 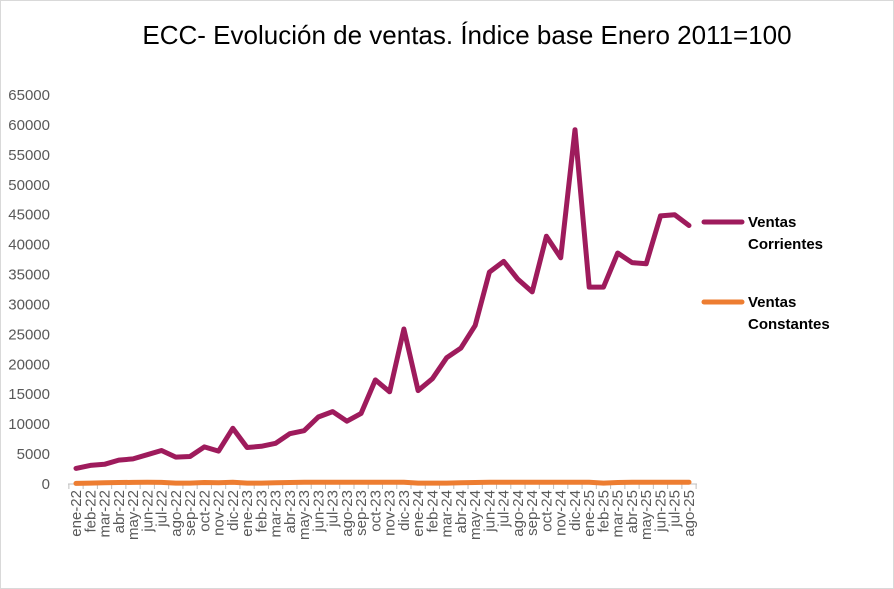 What do you see at coordinates (689, 513) in the screenshot?
I see `x-tick-label: ago-25` at bounding box center [689, 513].